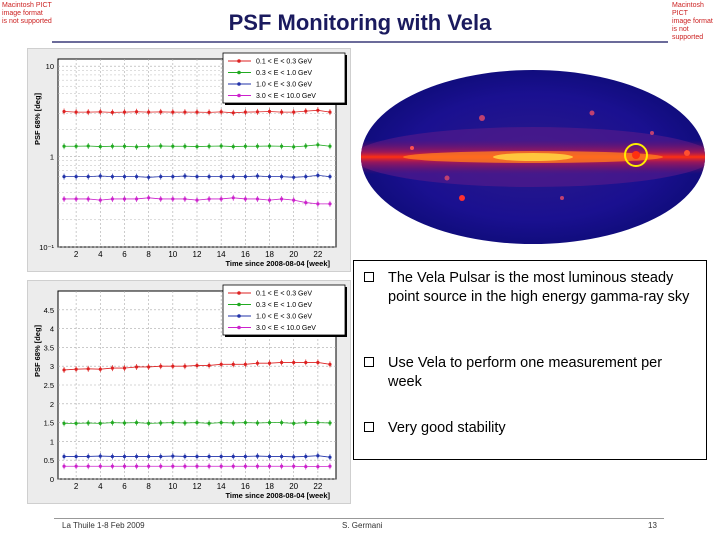  What do you see at coordinates (52, 404) in the screenshot?
I see `y-tick-label: 2` at bounding box center [52, 404].